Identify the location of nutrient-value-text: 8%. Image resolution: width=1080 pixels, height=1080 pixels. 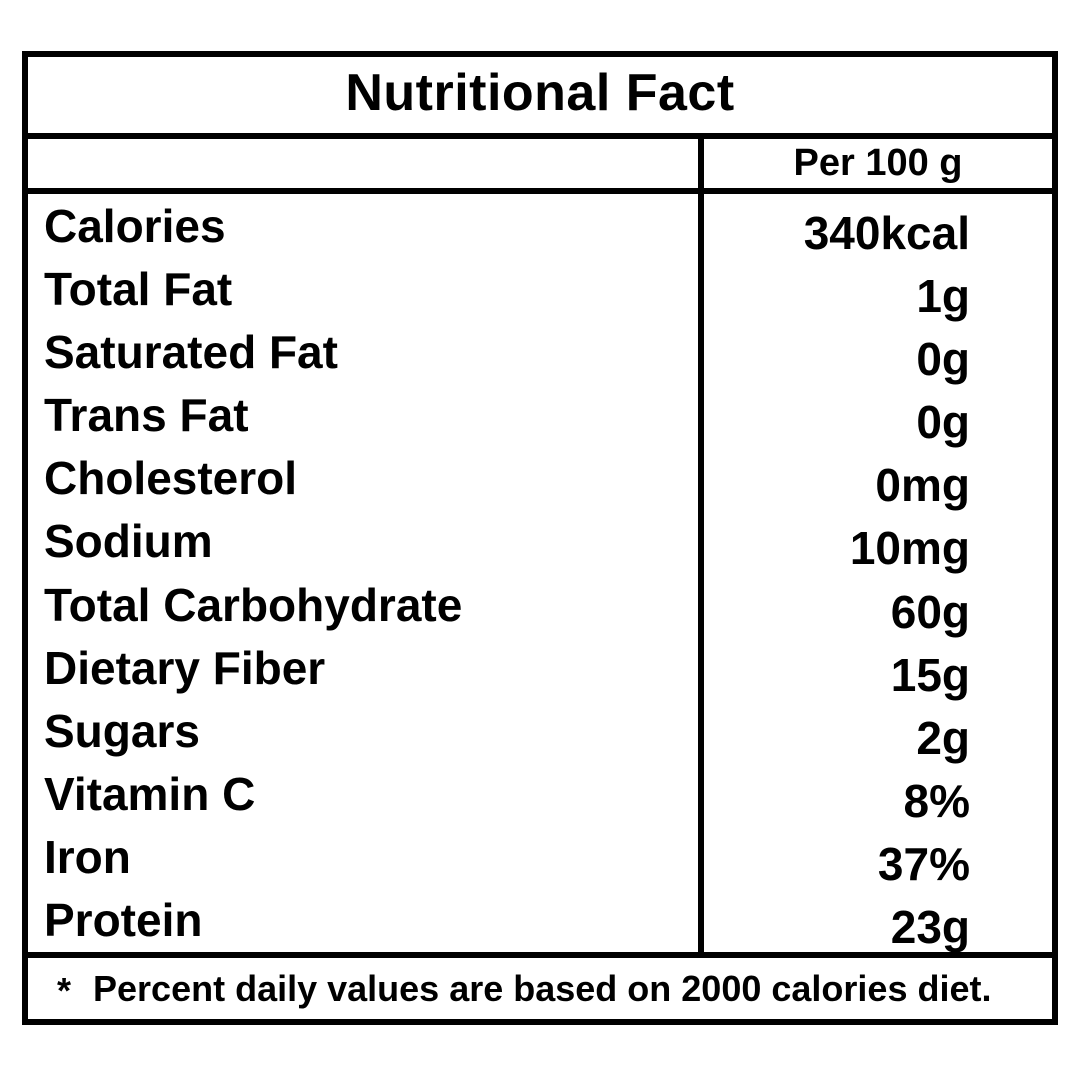
(936, 801).